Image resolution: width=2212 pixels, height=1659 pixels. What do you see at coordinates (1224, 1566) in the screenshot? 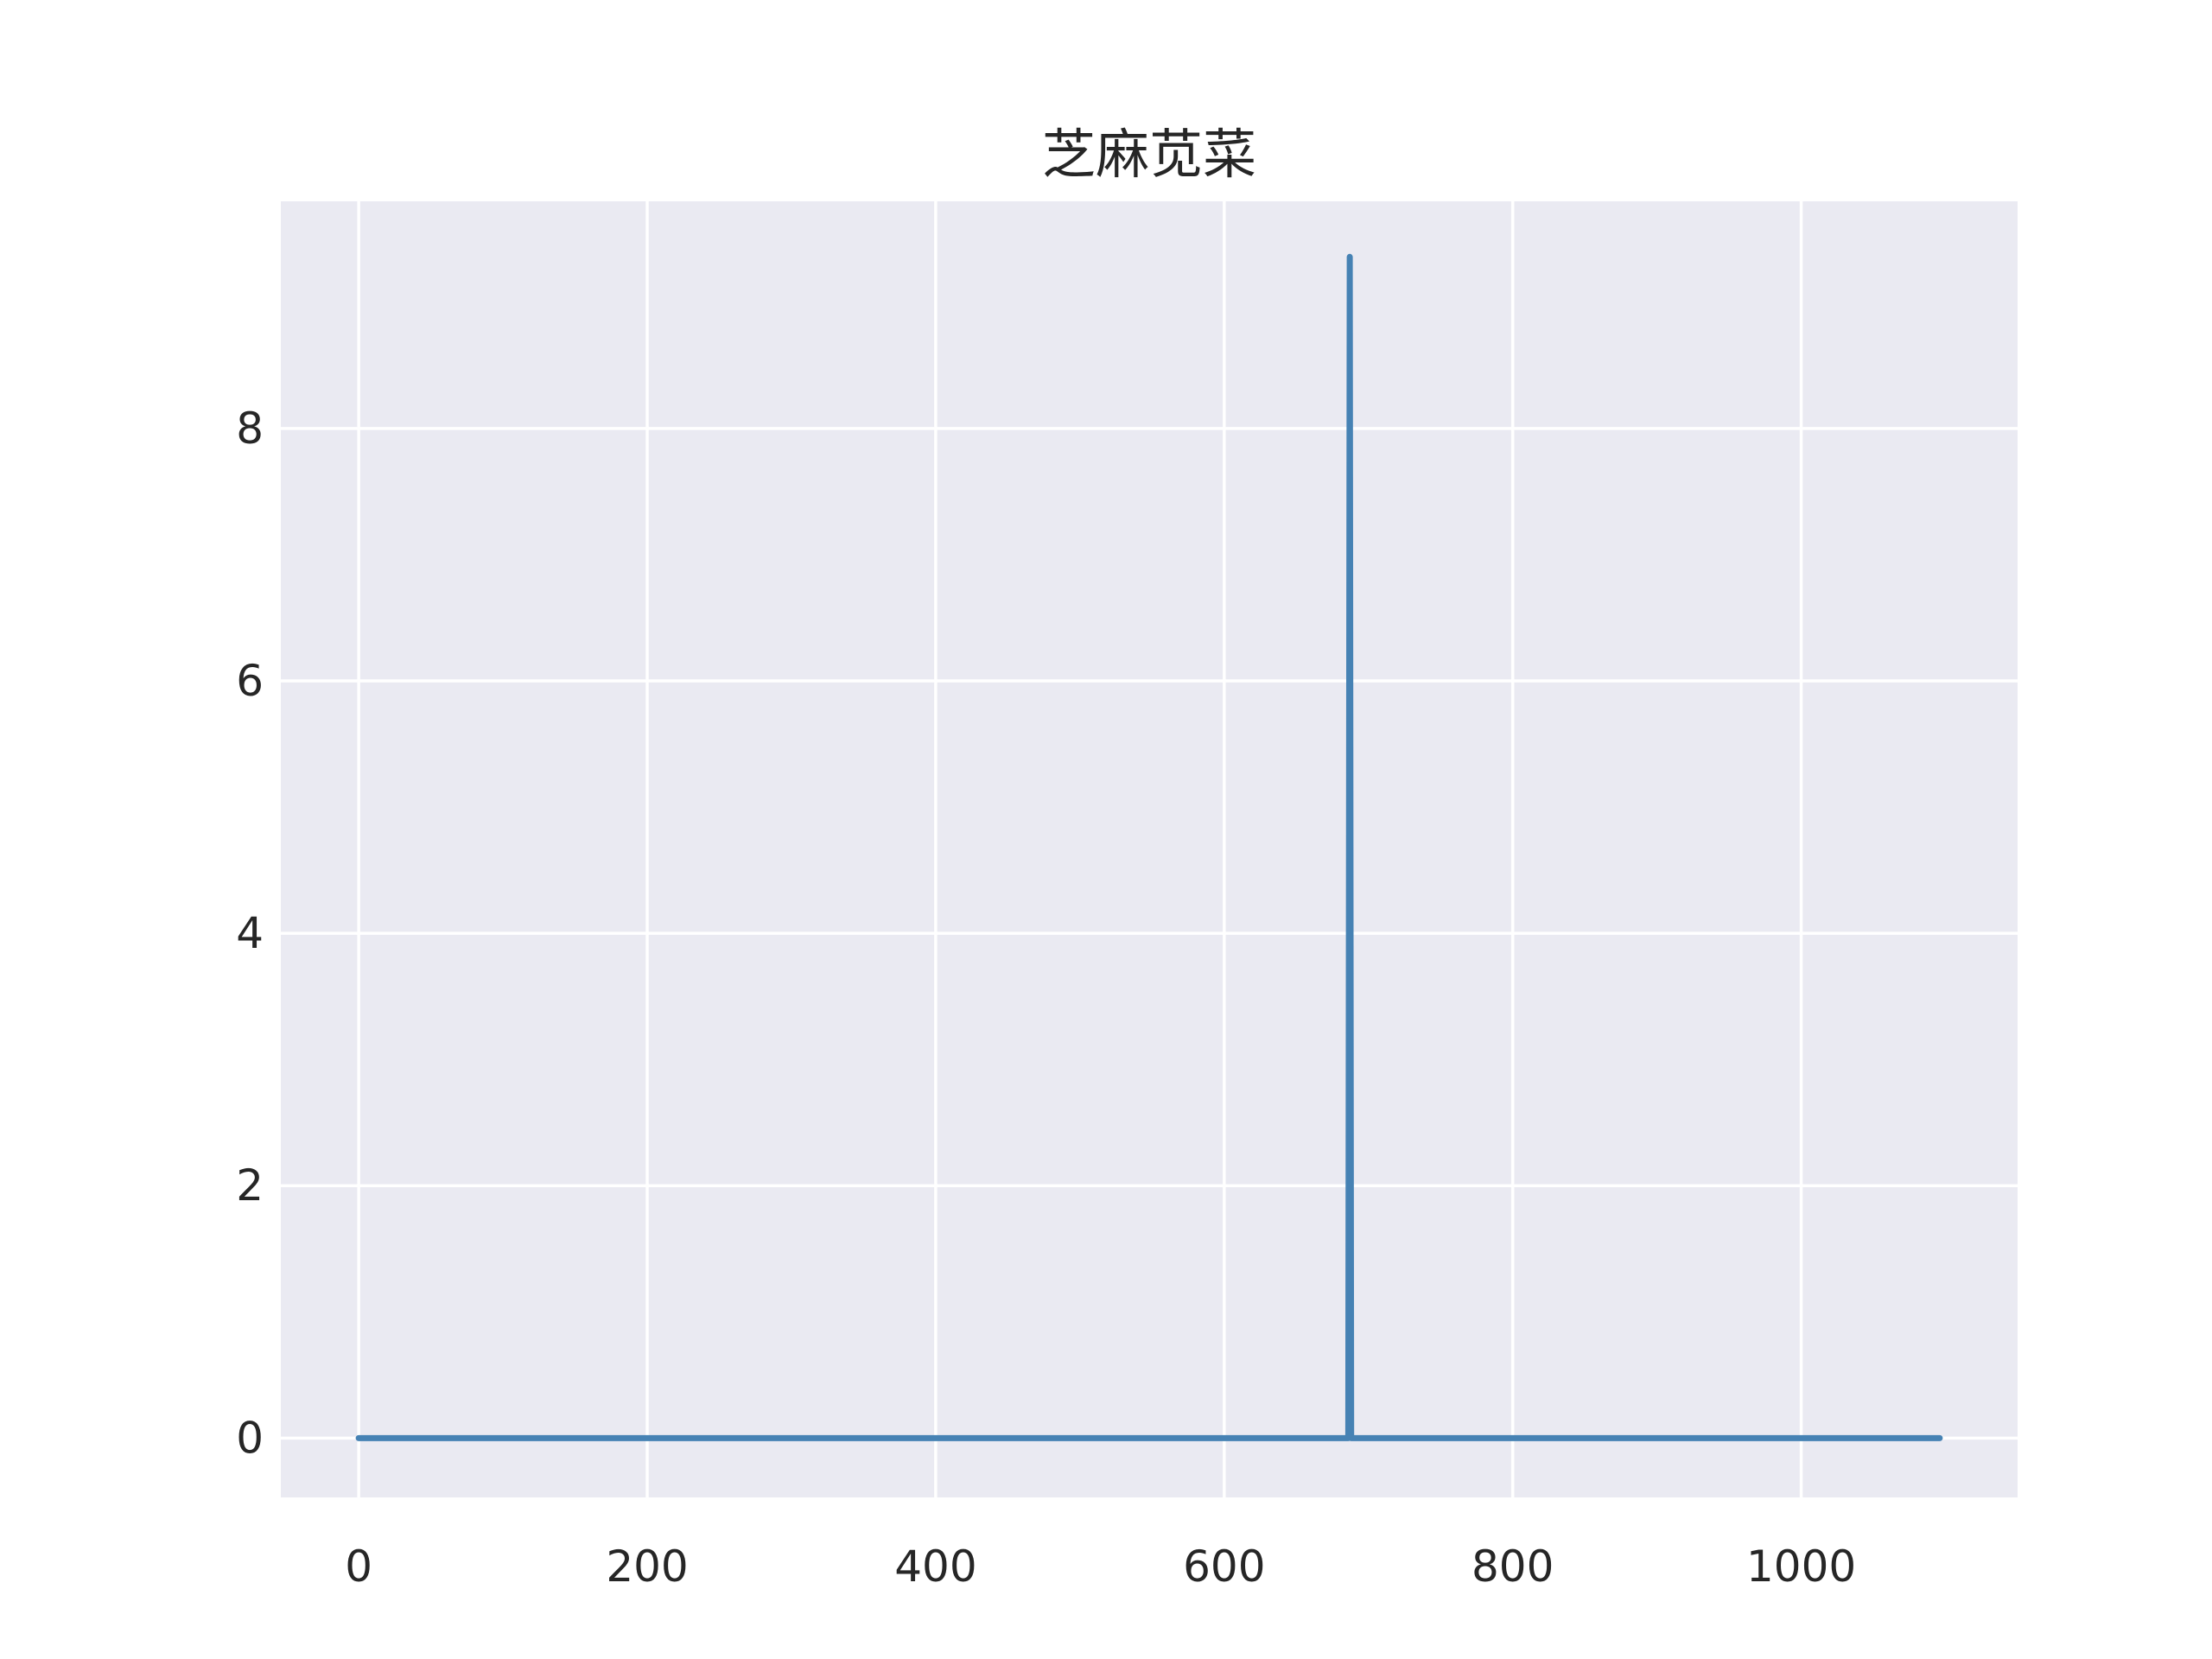
I see `x-tick-label: 600` at bounding box center [1224, 1566].